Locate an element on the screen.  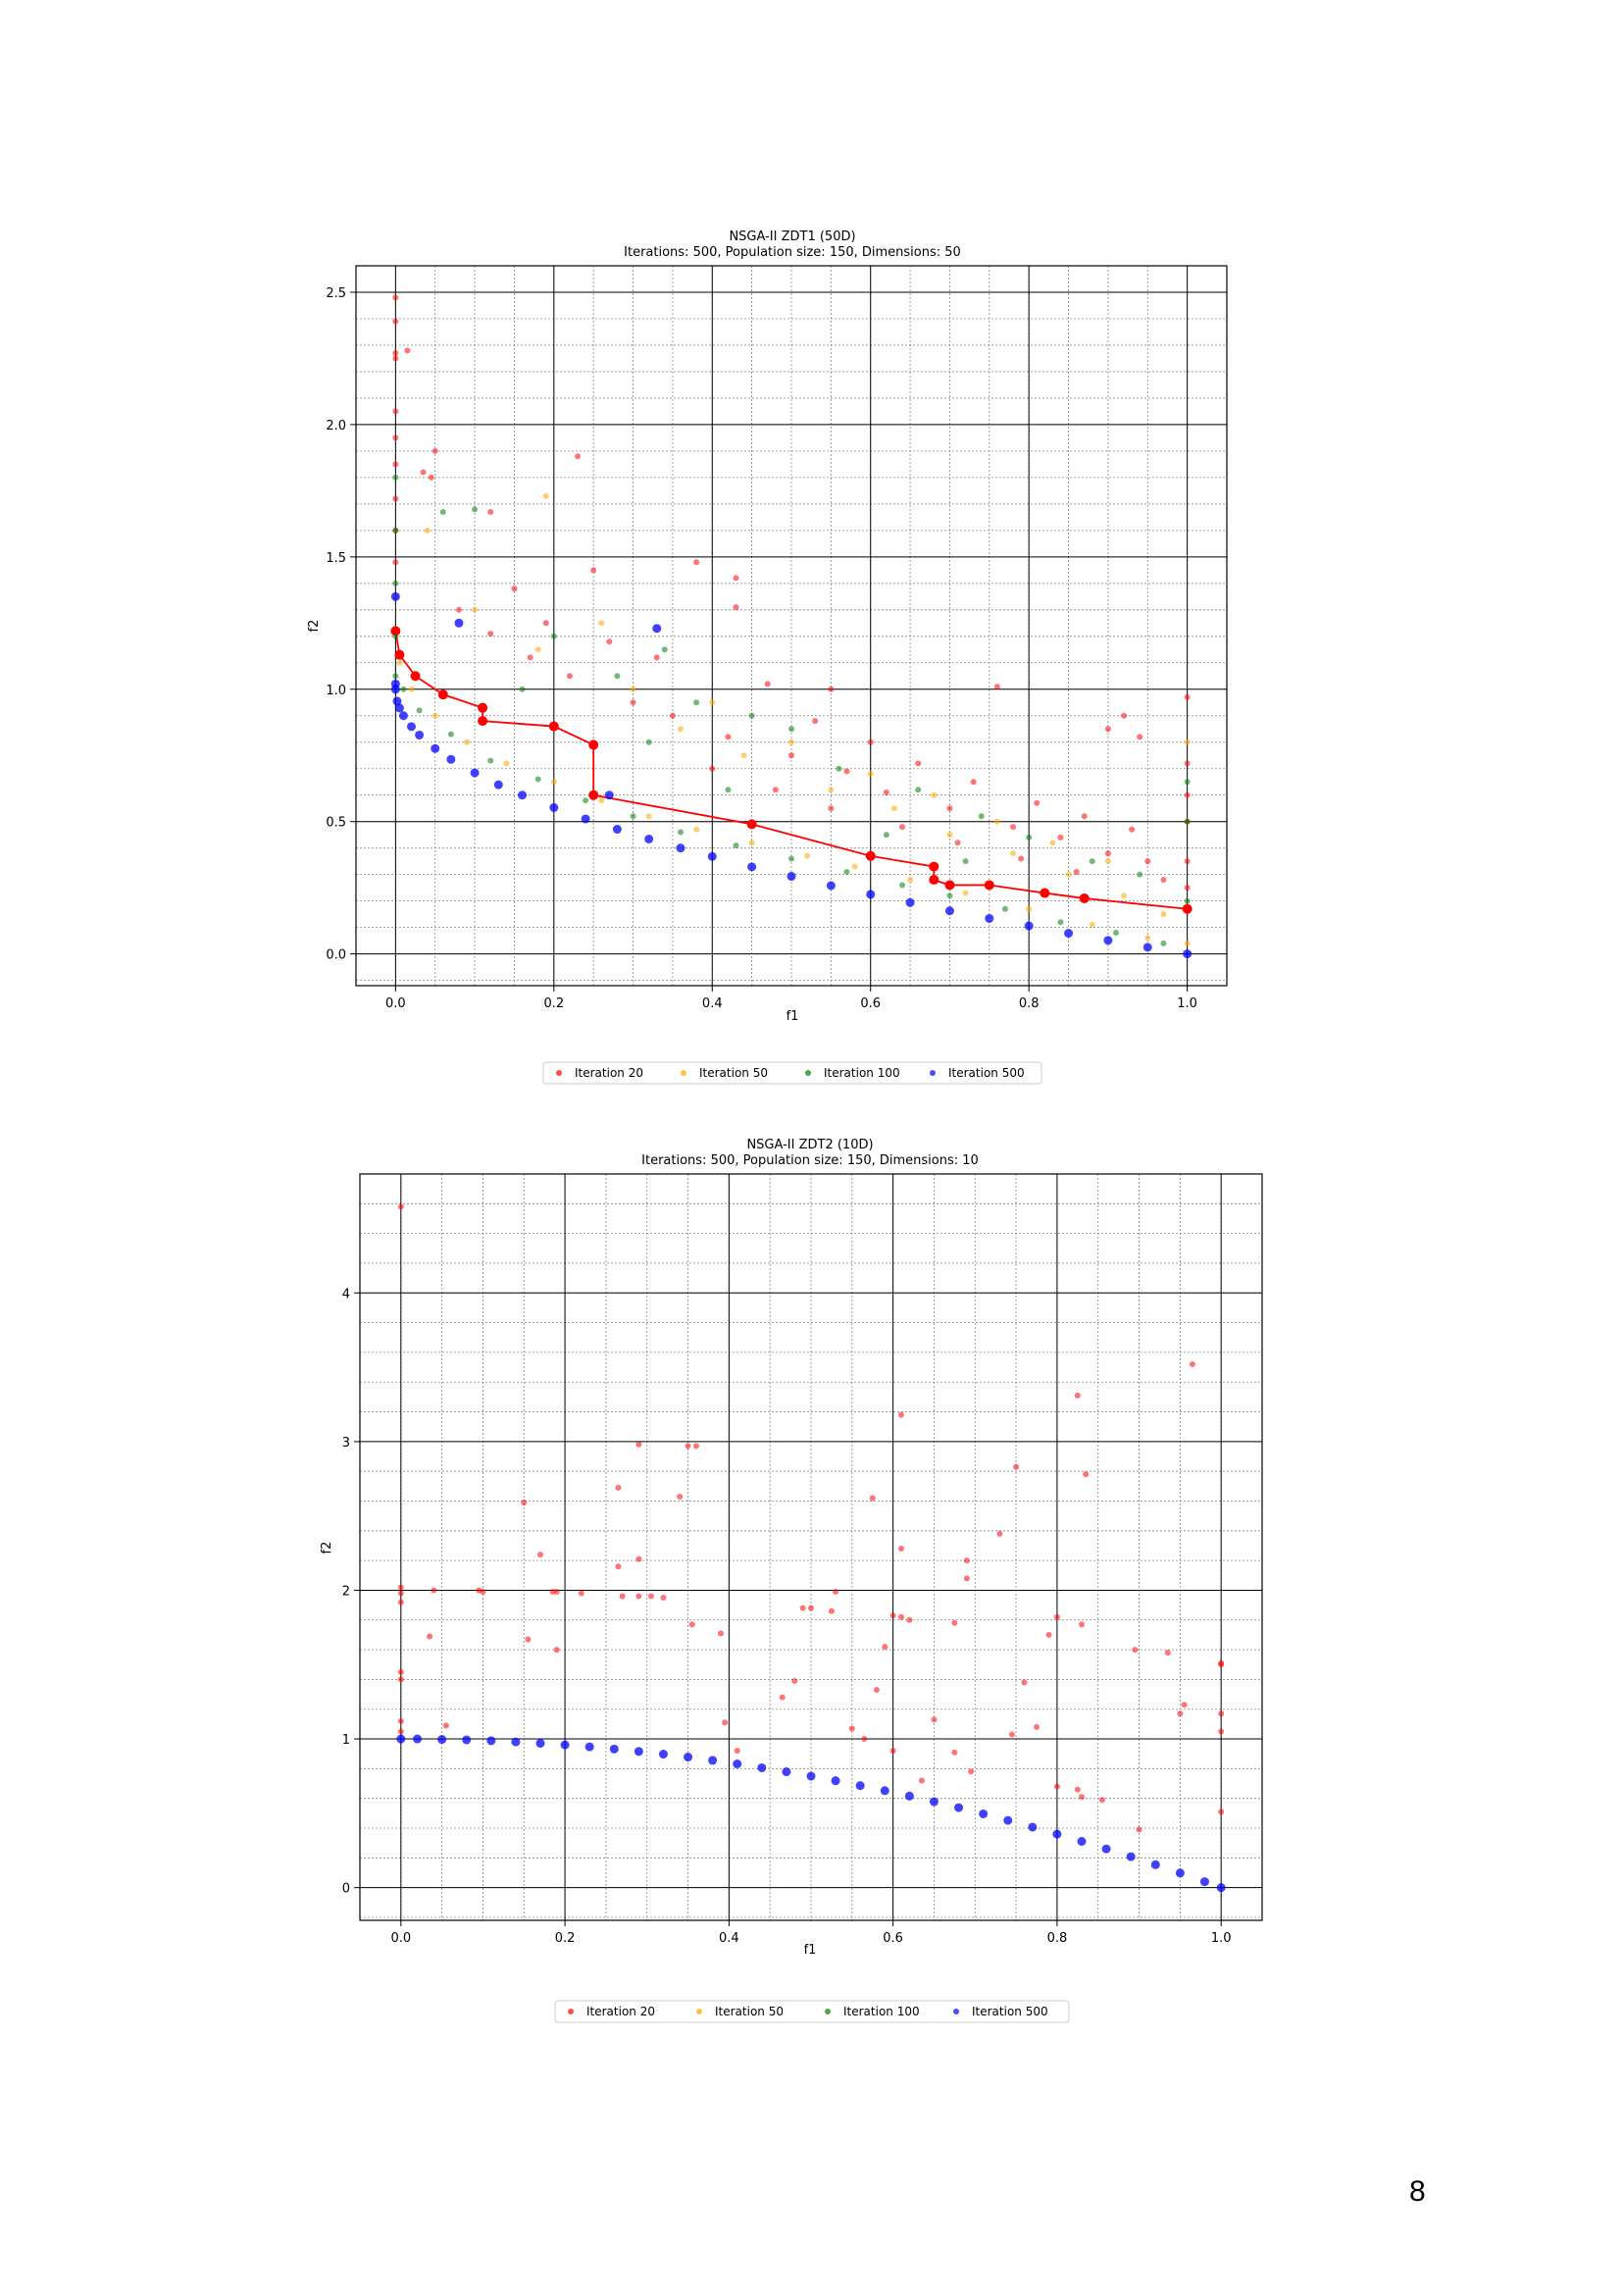
chart-1-xtick-label: 0.2 is located at coordinates (553, 1003).